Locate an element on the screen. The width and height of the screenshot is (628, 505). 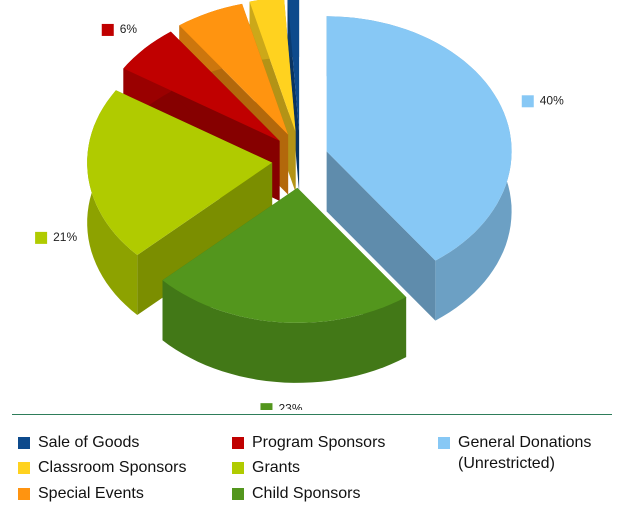
legend-item: Special Events is located at coordinates (113, 494).